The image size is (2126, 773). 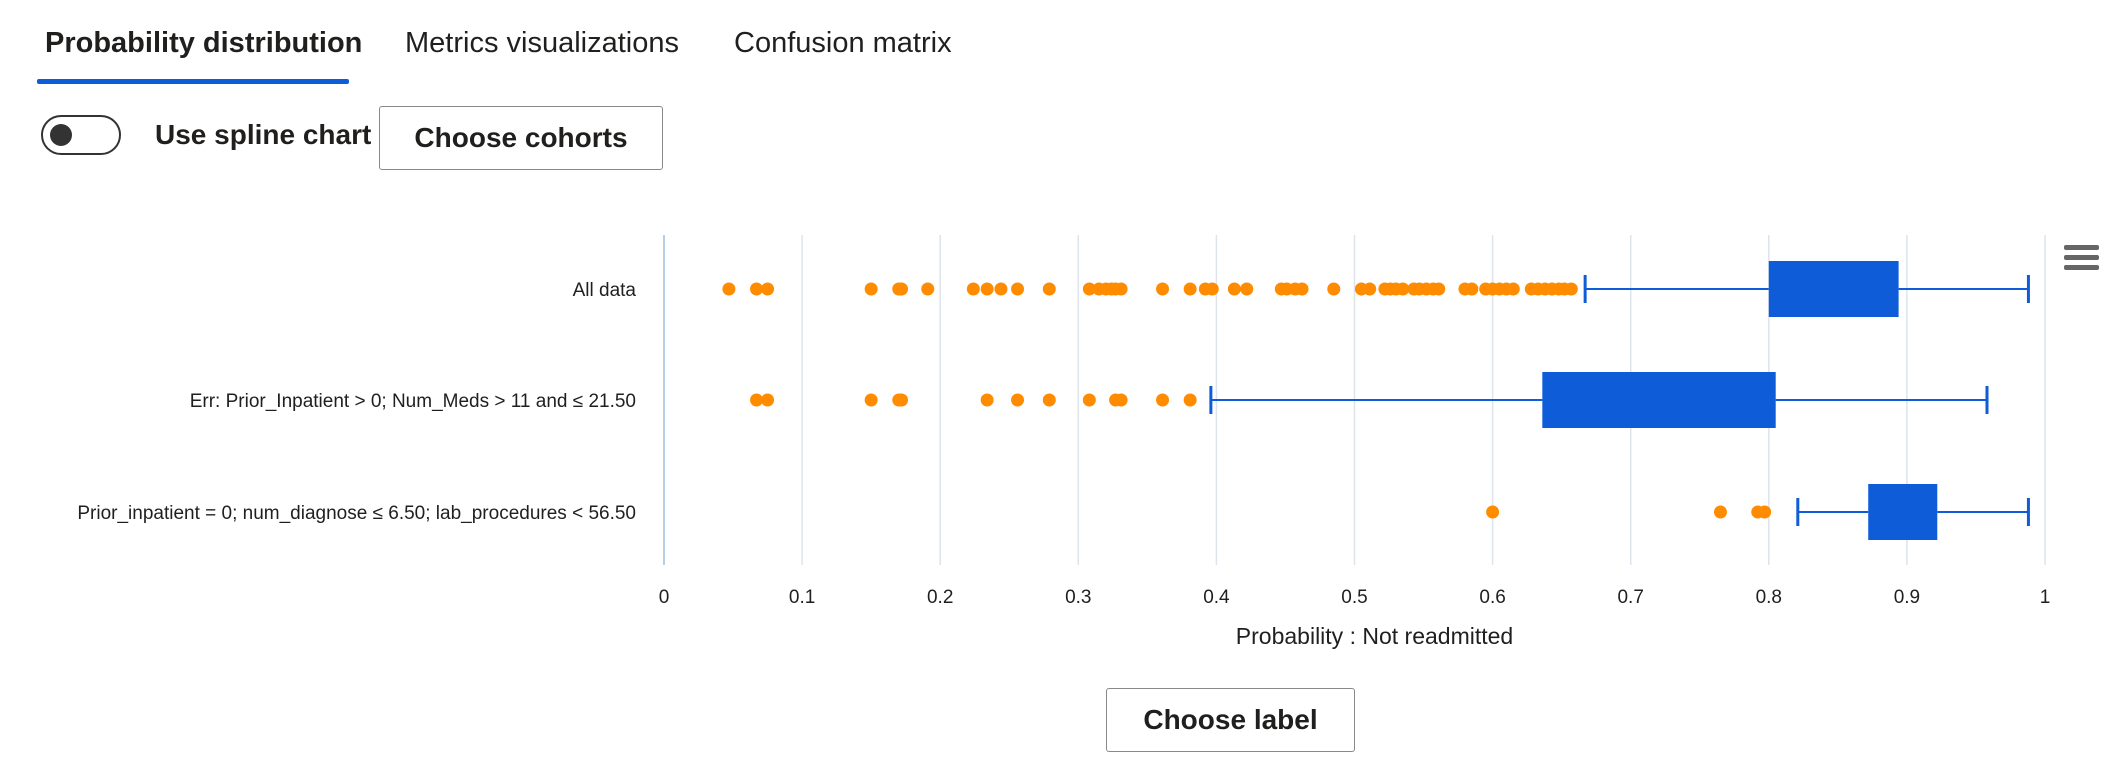 What do you see at coordinates (1769, 597) in the screenshot?
I see `x-tick-label: 0.8` at bounding box center [1769, 597].